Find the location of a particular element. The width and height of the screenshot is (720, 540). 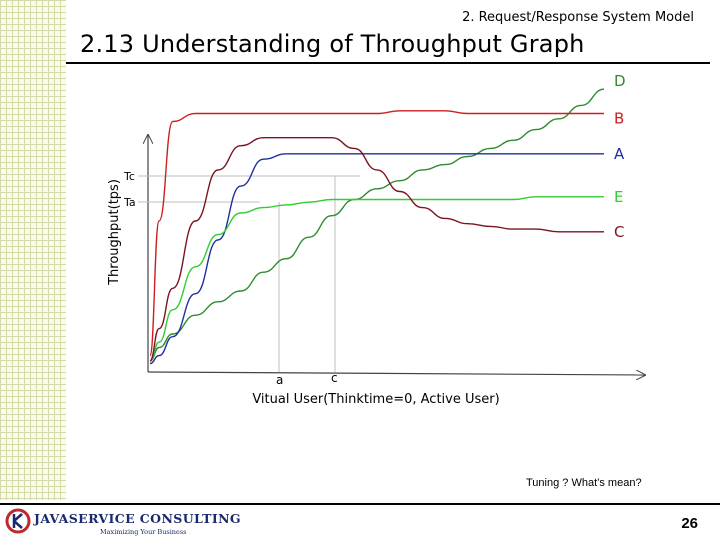

section-label: 2. Request/Response System Model is located at coordinates (578, 17).